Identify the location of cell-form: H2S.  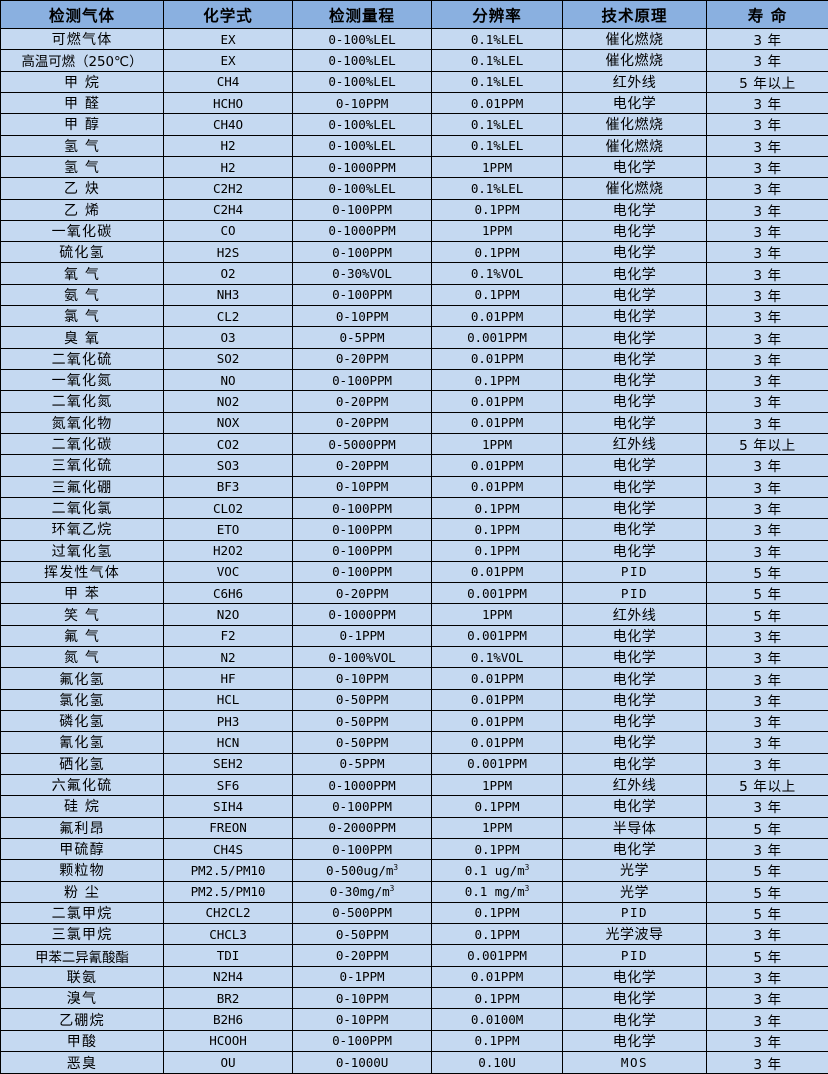
(228, 252).